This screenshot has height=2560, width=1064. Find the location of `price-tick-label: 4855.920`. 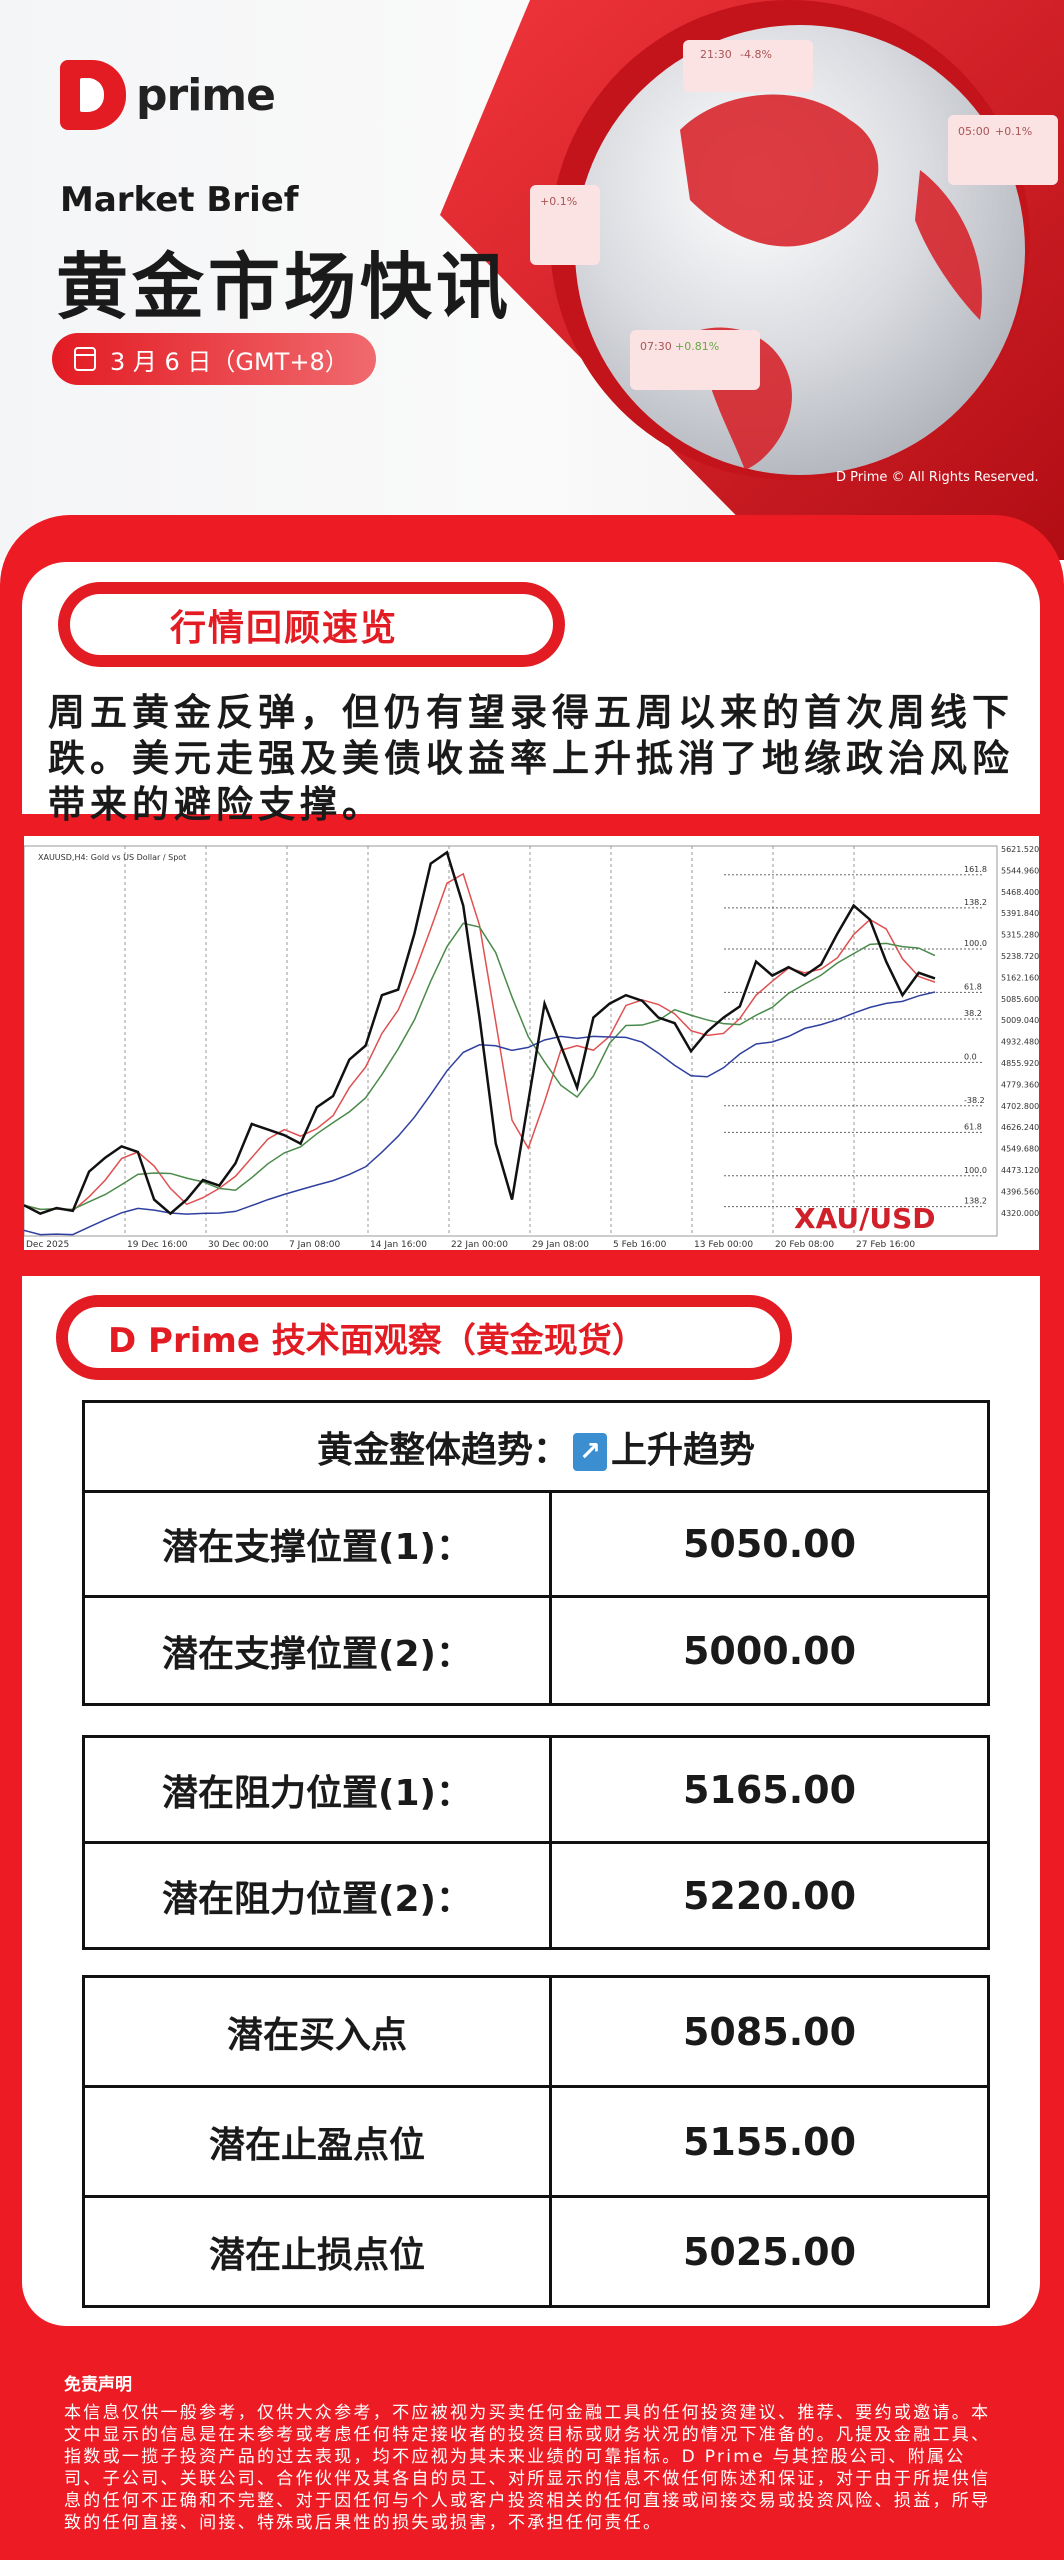

price-tick-label: 4855.920 is located at coordinates (1020, 1063).